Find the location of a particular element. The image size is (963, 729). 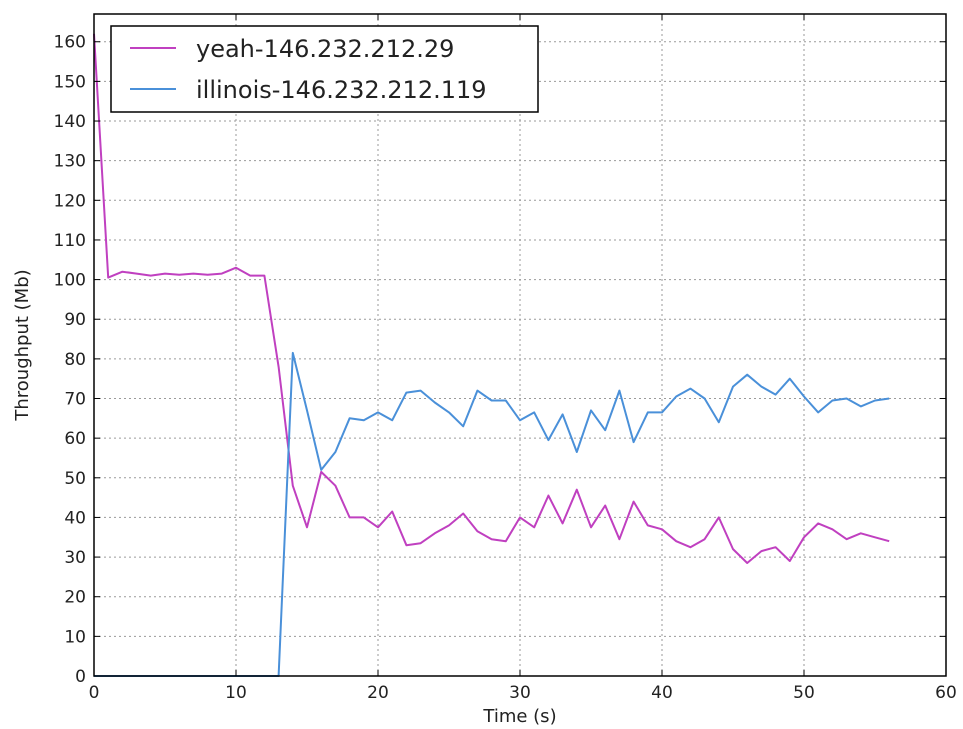

y-tick-label: 100 is located at coordinates (70, 281).